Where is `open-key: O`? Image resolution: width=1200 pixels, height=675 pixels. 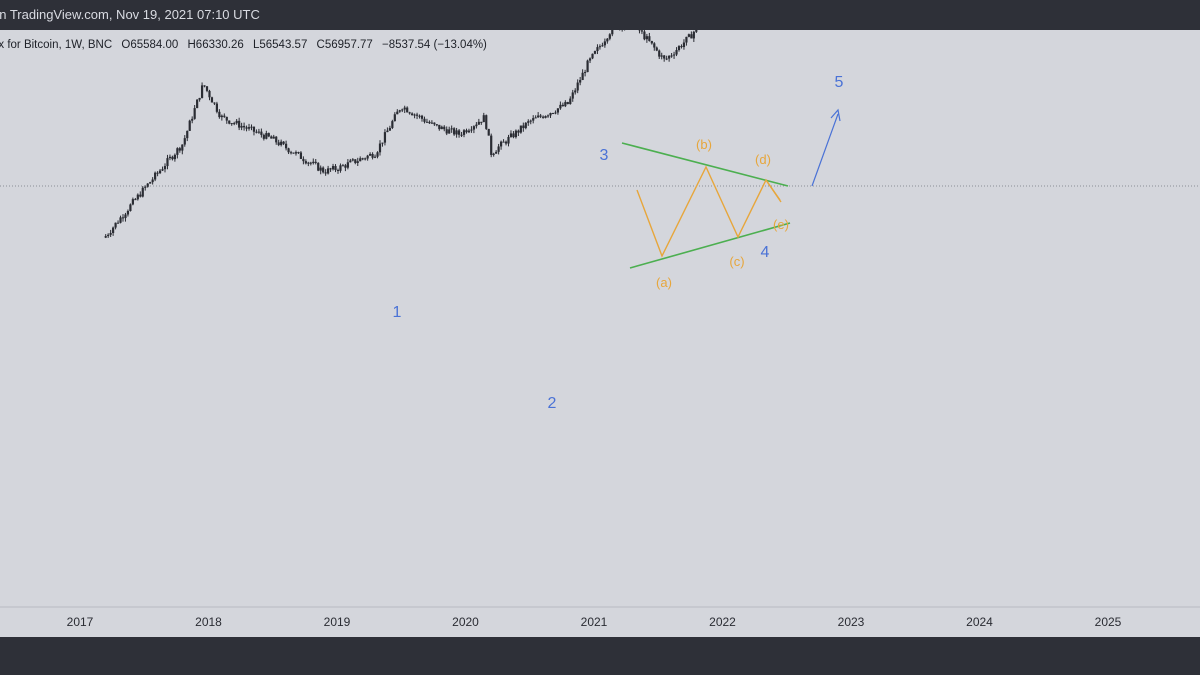
open-key: O is located at coordinates (126, 45).